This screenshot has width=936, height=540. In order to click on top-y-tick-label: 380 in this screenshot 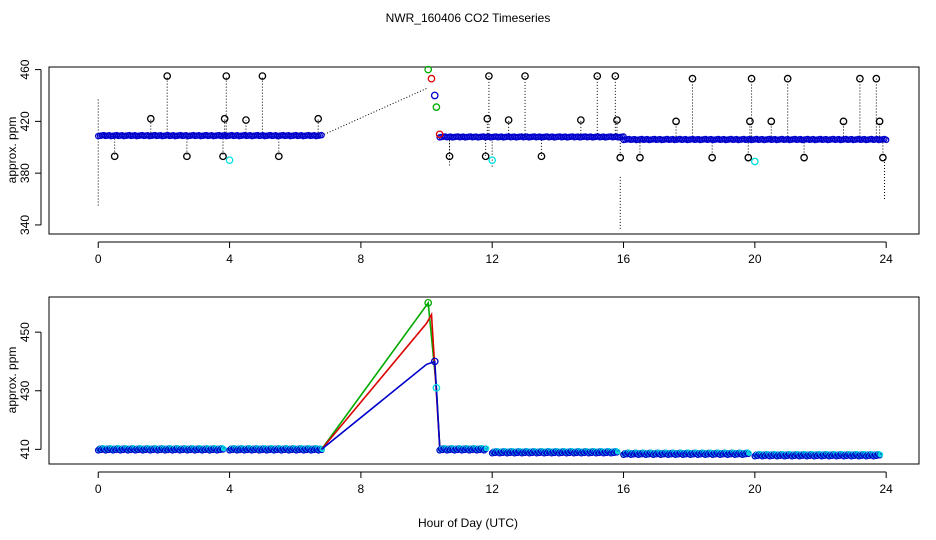, I will do `click(25, 173)`.